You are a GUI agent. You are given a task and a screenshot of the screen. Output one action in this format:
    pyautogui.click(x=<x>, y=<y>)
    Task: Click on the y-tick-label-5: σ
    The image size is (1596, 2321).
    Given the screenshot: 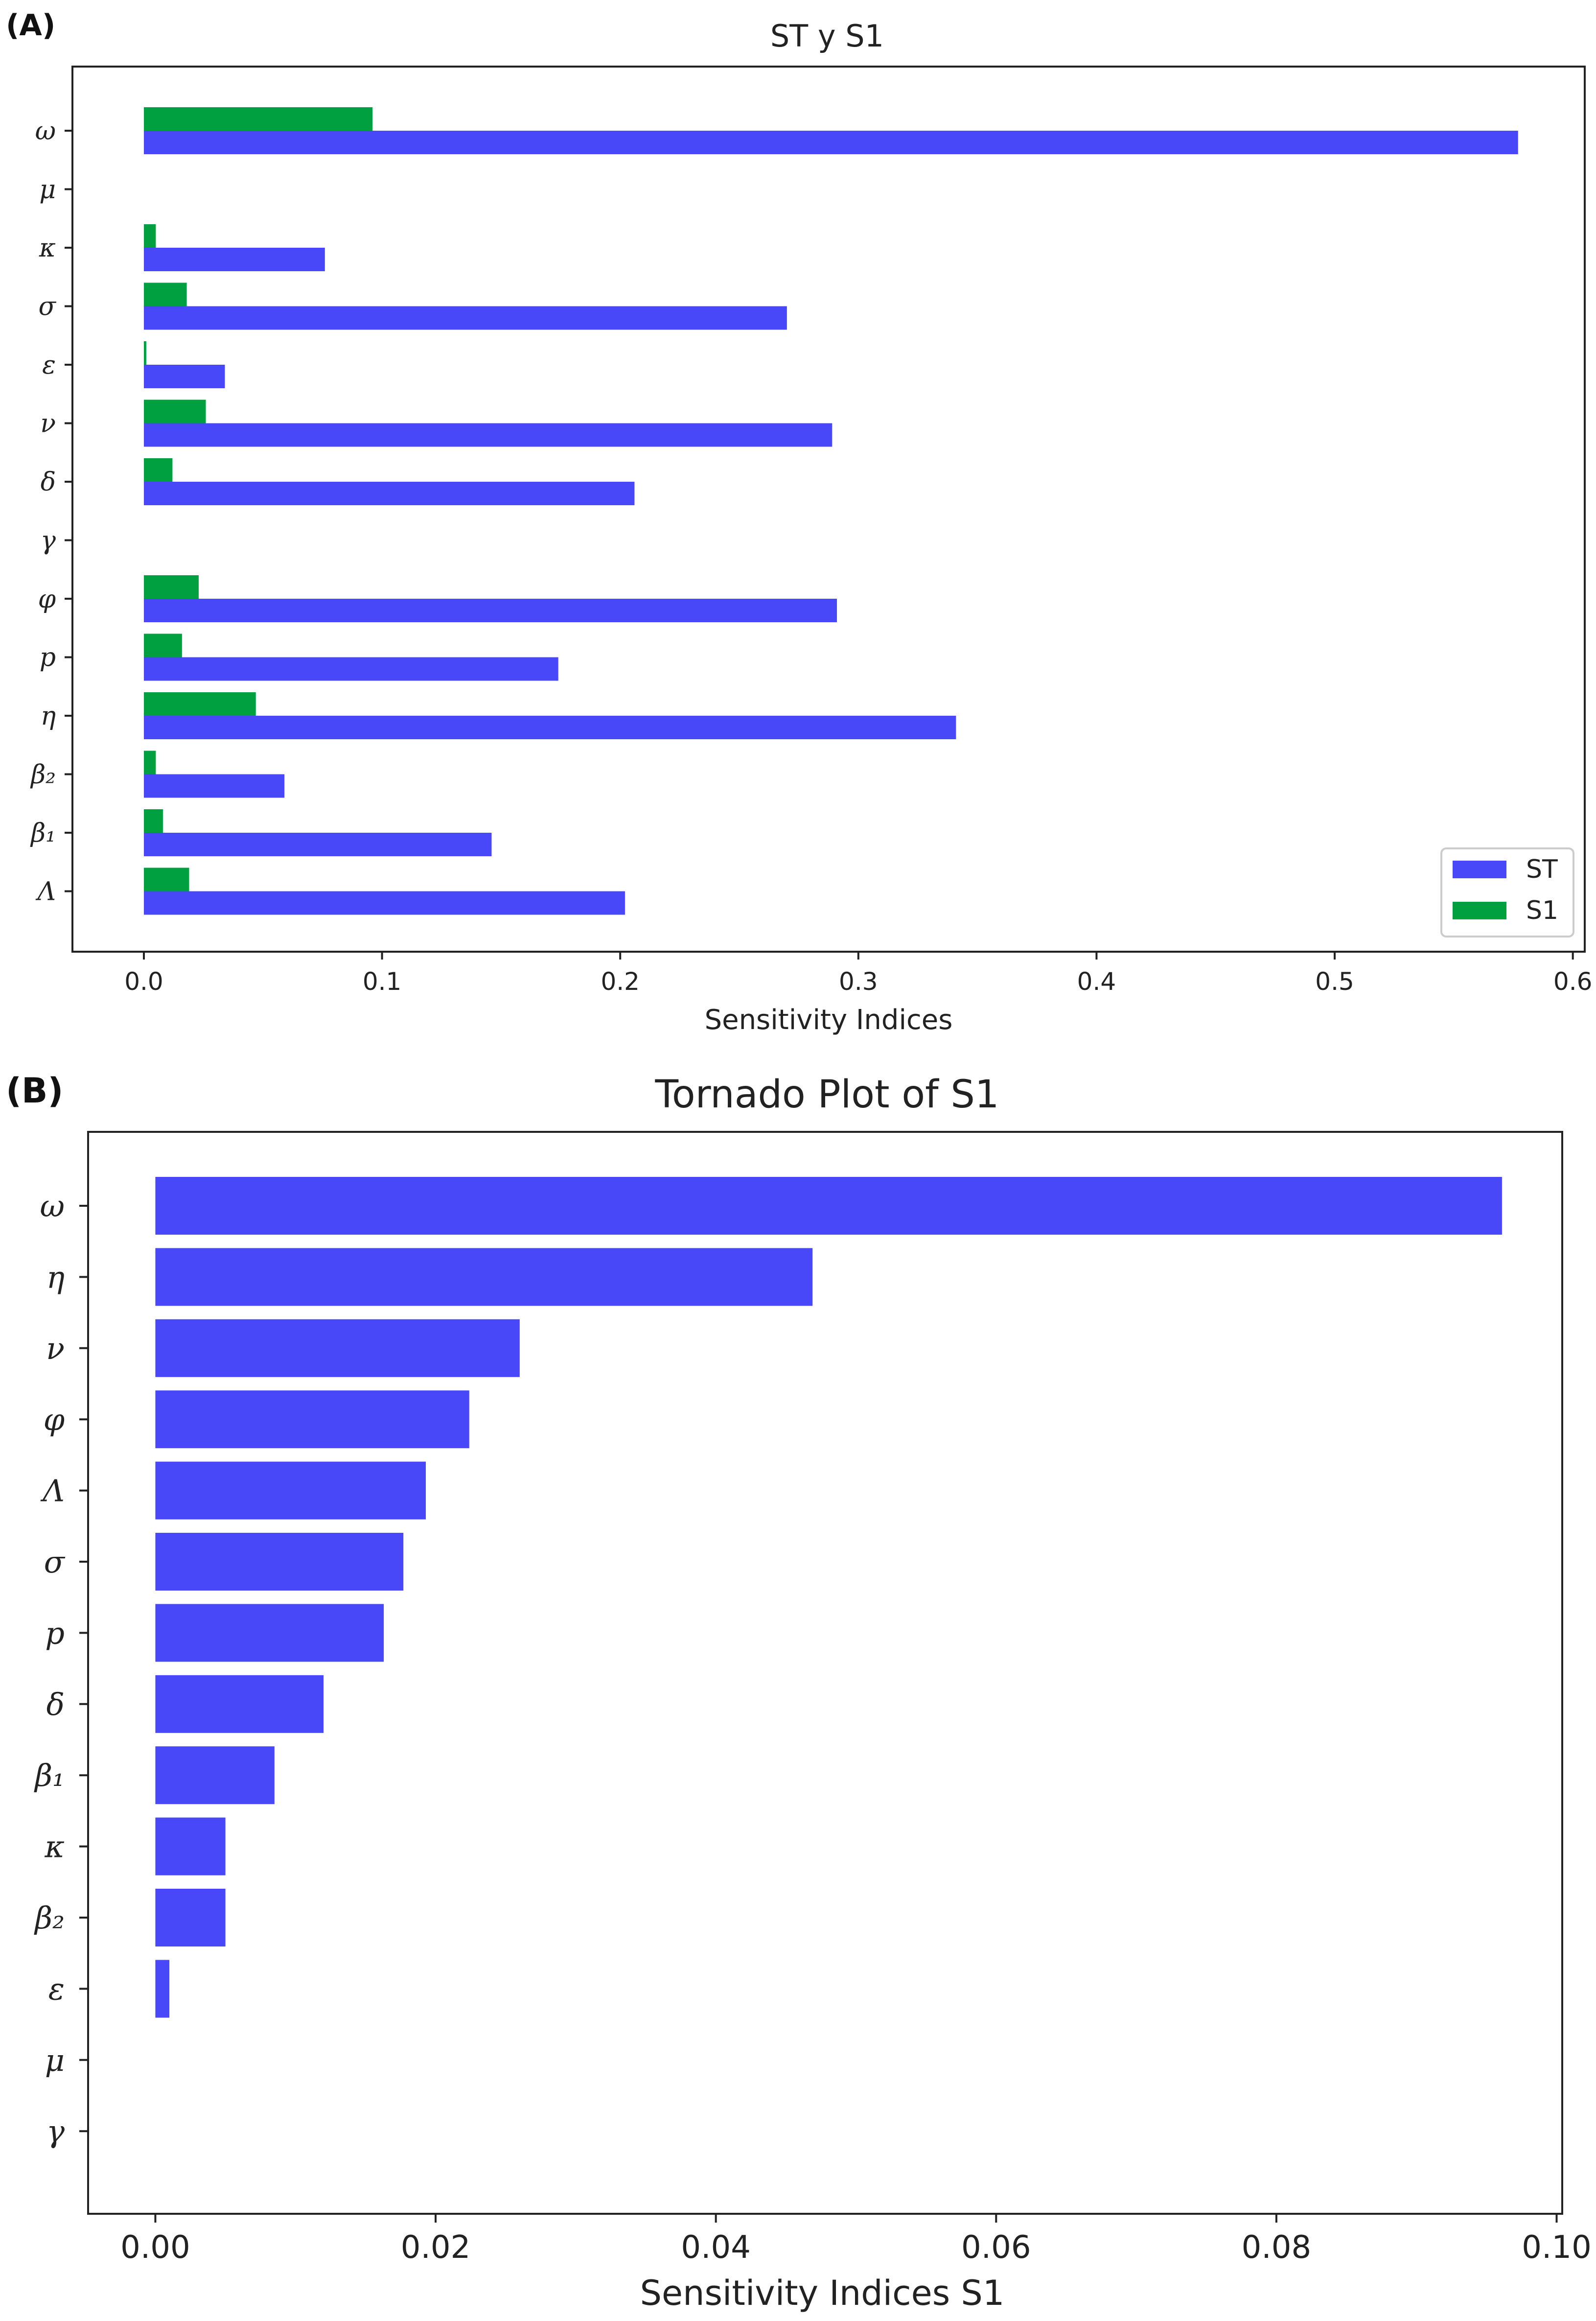 What is the action you would take?
    pyautogui.click(x=55, y=1562)
    